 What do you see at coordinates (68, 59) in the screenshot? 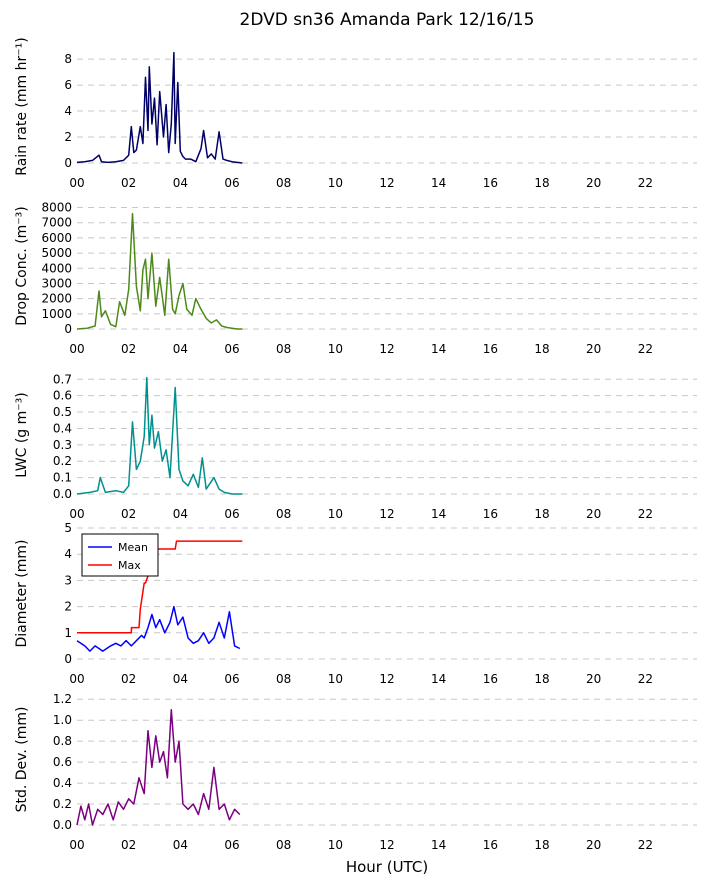
I see `y-tick-label: 8` at bounding box center [68, 59].